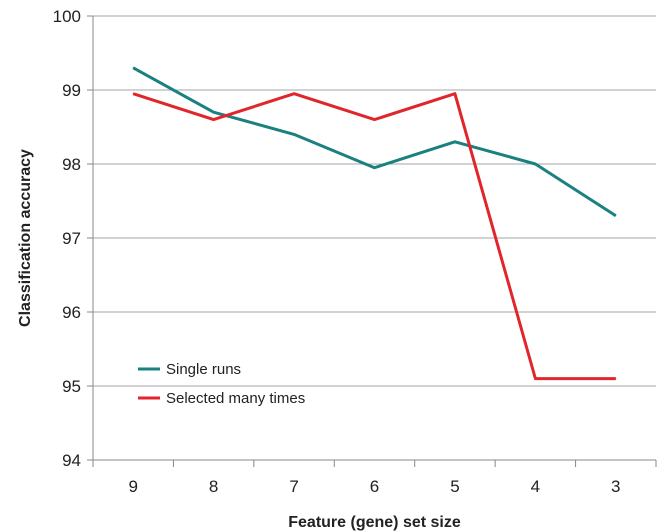  What do you see at coordinates (374, 486) in the screenshot?
I see `x-tick-label: 6` at bounding box center [374, 486].